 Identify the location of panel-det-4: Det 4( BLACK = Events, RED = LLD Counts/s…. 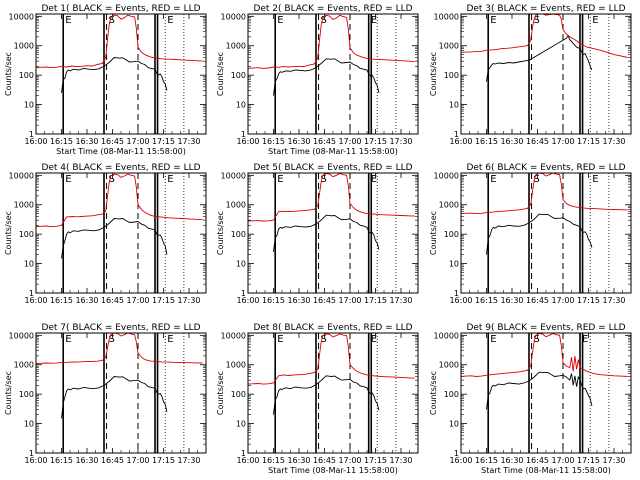
(105, 234).